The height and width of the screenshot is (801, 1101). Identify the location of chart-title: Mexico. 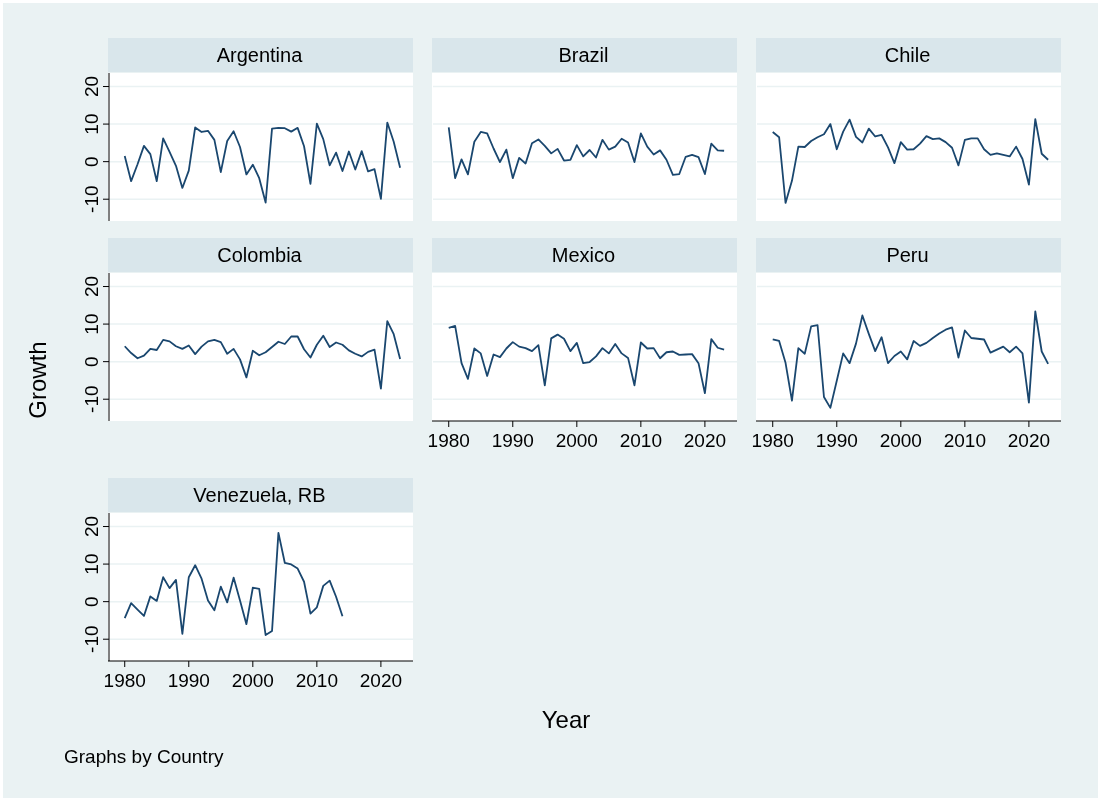
(583, 255).